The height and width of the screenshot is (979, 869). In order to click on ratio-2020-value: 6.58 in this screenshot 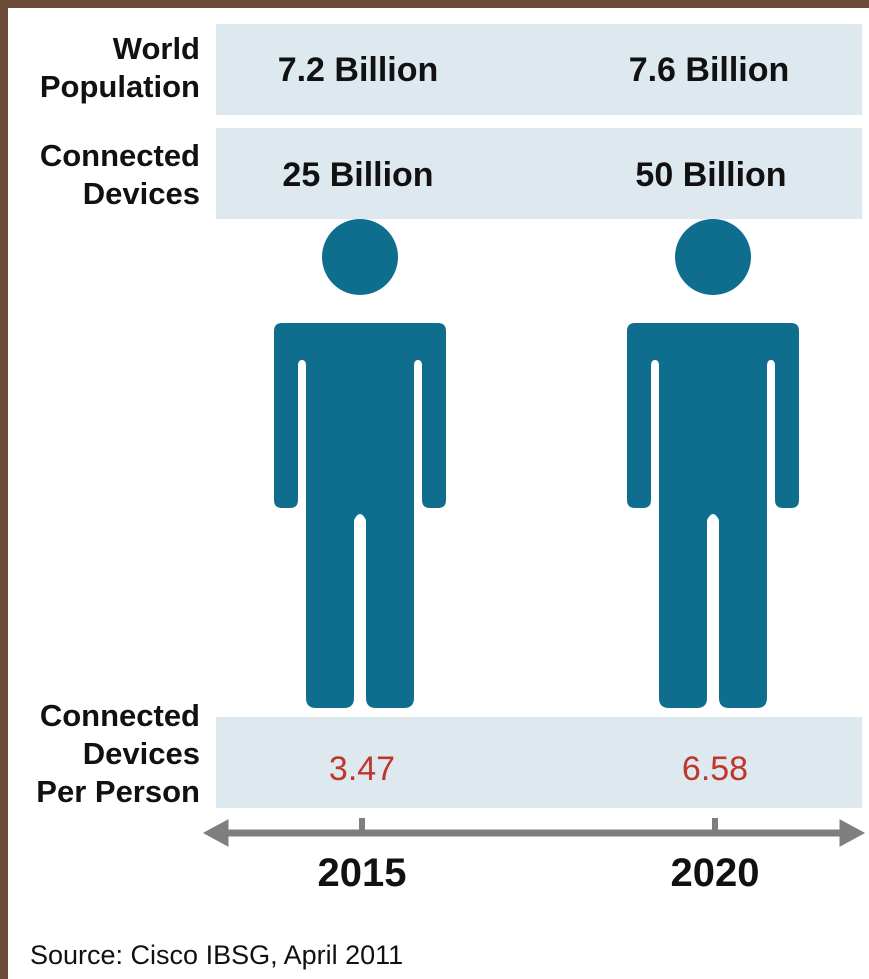, I will do `click(715, 769)`.